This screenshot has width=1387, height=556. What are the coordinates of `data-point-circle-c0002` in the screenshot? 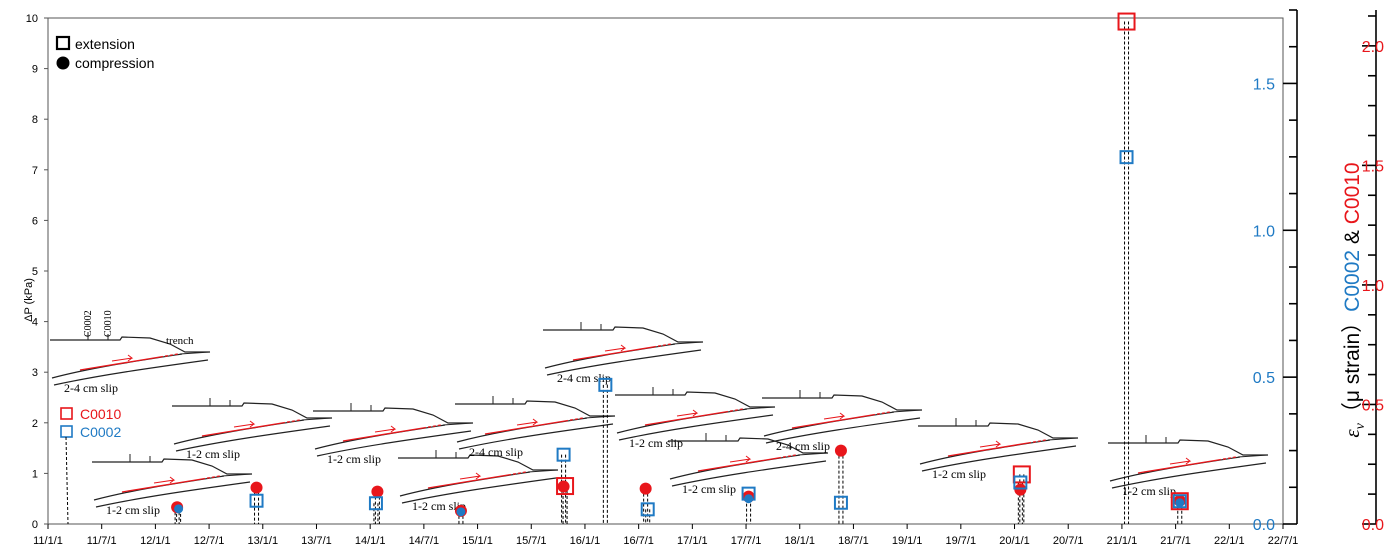 It's located at (1180, 503).